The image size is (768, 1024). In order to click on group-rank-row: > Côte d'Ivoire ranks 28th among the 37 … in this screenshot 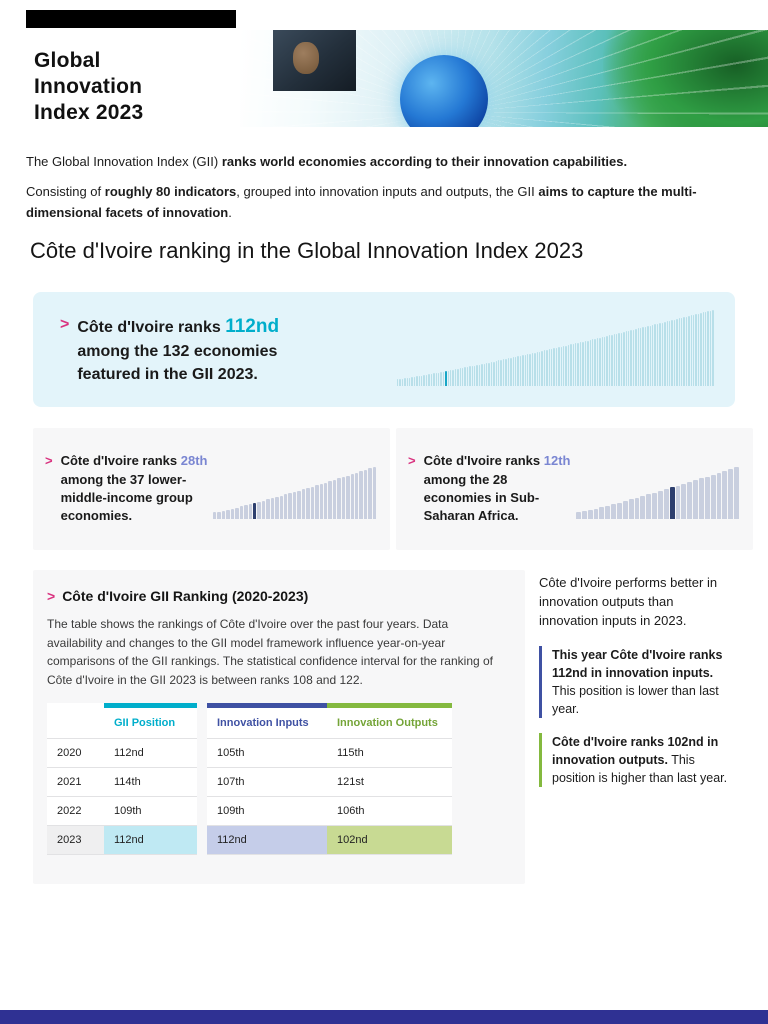, I will do `click(393, 489)`.